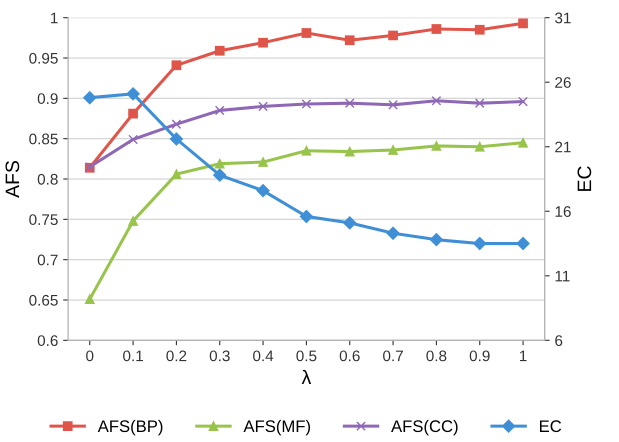  Describe the element at coordinates (563, 147) in the screenshot. I see `y2-tick-label: 21` at that location.